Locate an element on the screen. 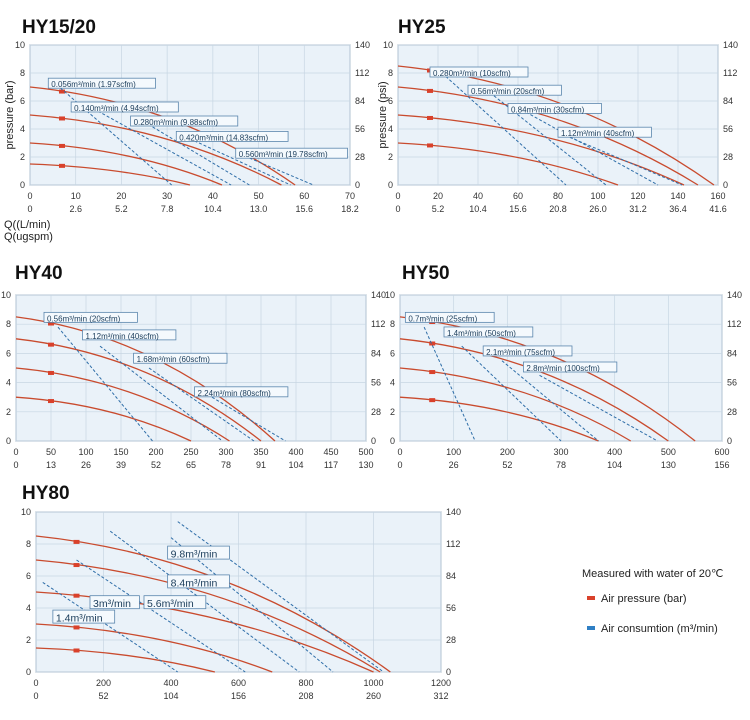 The width and height of the screenshot is (750, 720). y-tick-label: 4 is located at coordinates (392, 383).